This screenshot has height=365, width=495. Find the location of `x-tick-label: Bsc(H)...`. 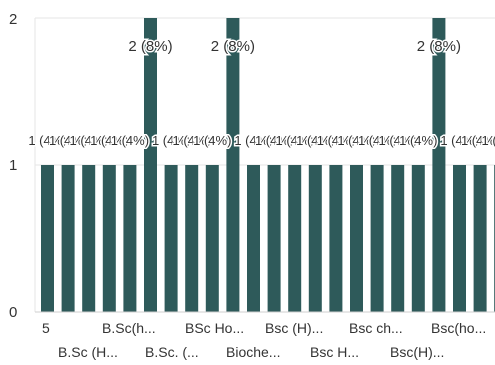

x-tick-label: Bsc(H)... is located at coordinates (417, 352).